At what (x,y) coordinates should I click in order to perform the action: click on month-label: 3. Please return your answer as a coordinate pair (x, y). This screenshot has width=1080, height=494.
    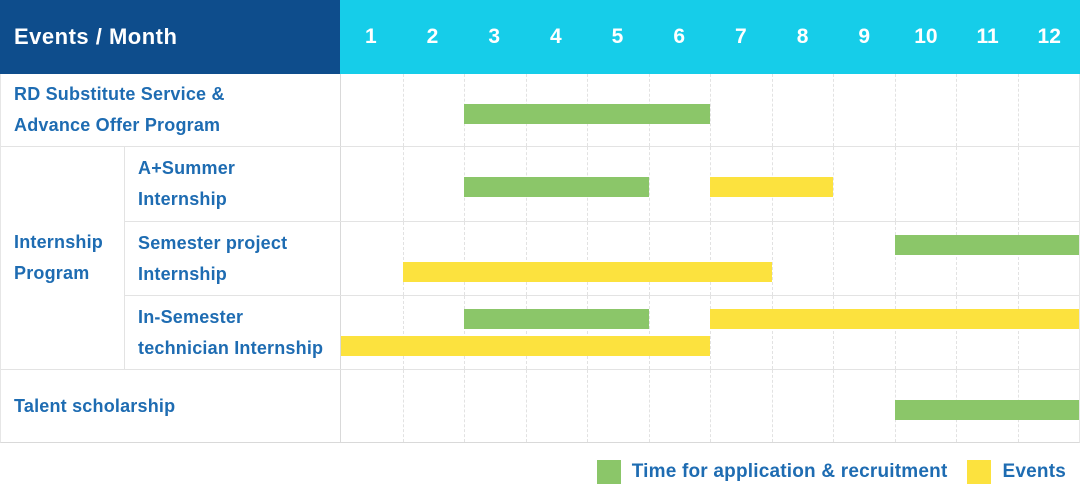
    Looking at the image, I should click on (494, 36).